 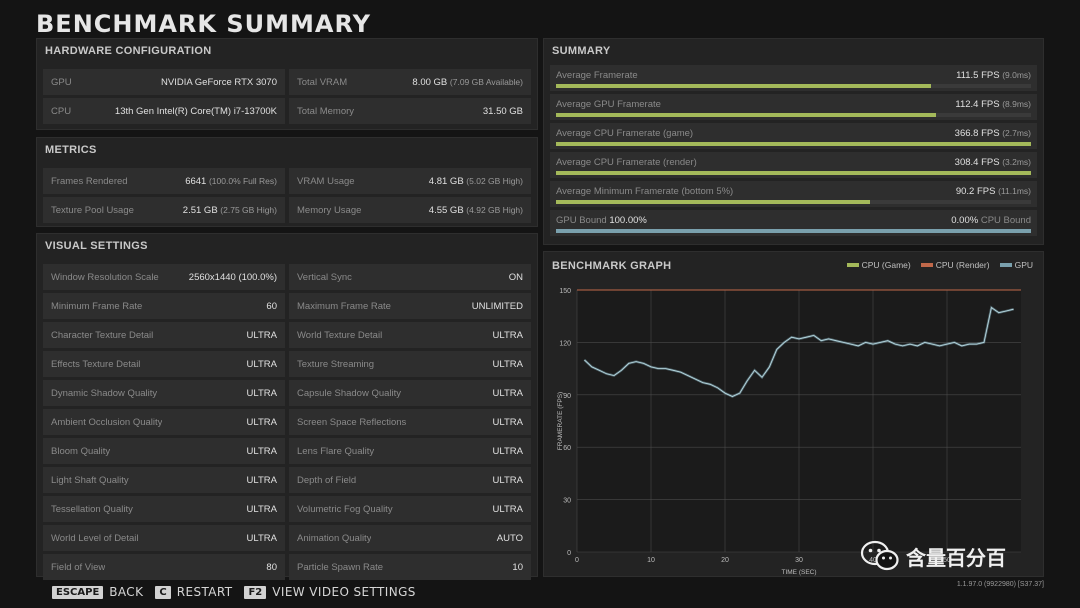 I want to click on setting-total-vram: Total VRAM 8.00 GB (7.09 GB Available), so click(x=410, y=82).